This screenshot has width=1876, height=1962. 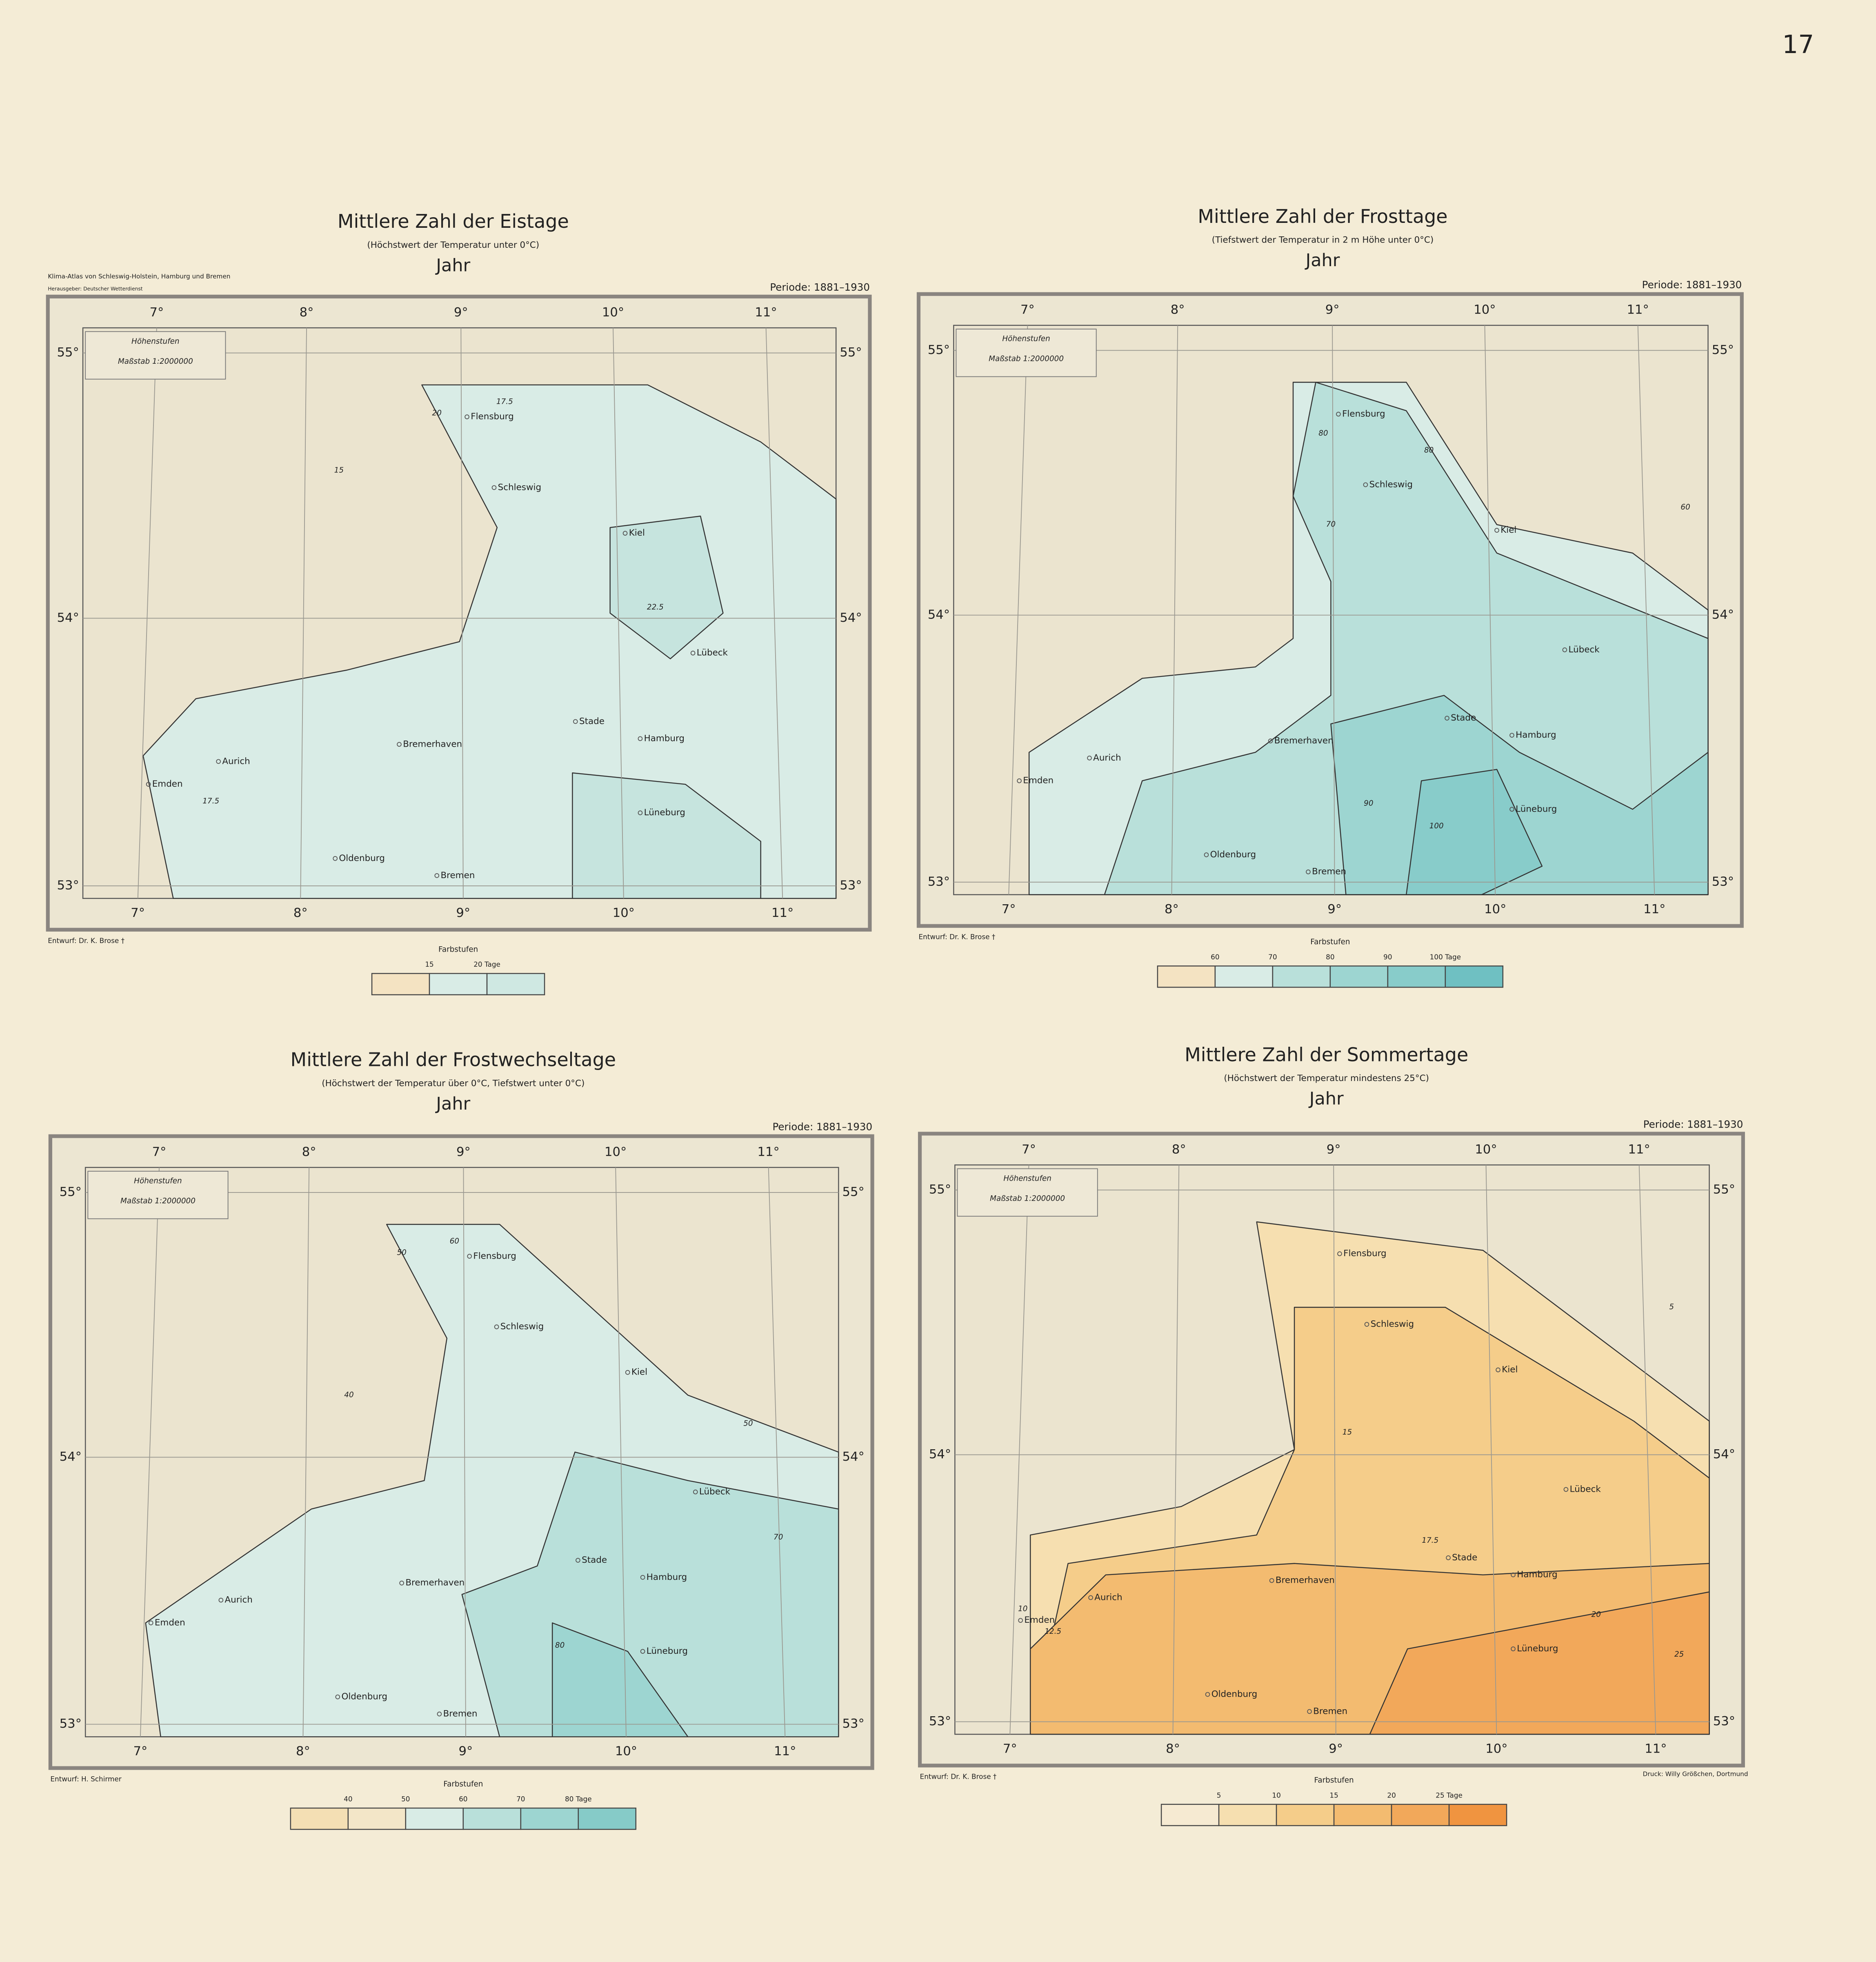 What do you see at coordinates (1695, 1775) in the screenshot?
I see `printer: Druck: Willy Größchen, Dortmund` at bounding box center [1695, 1775].